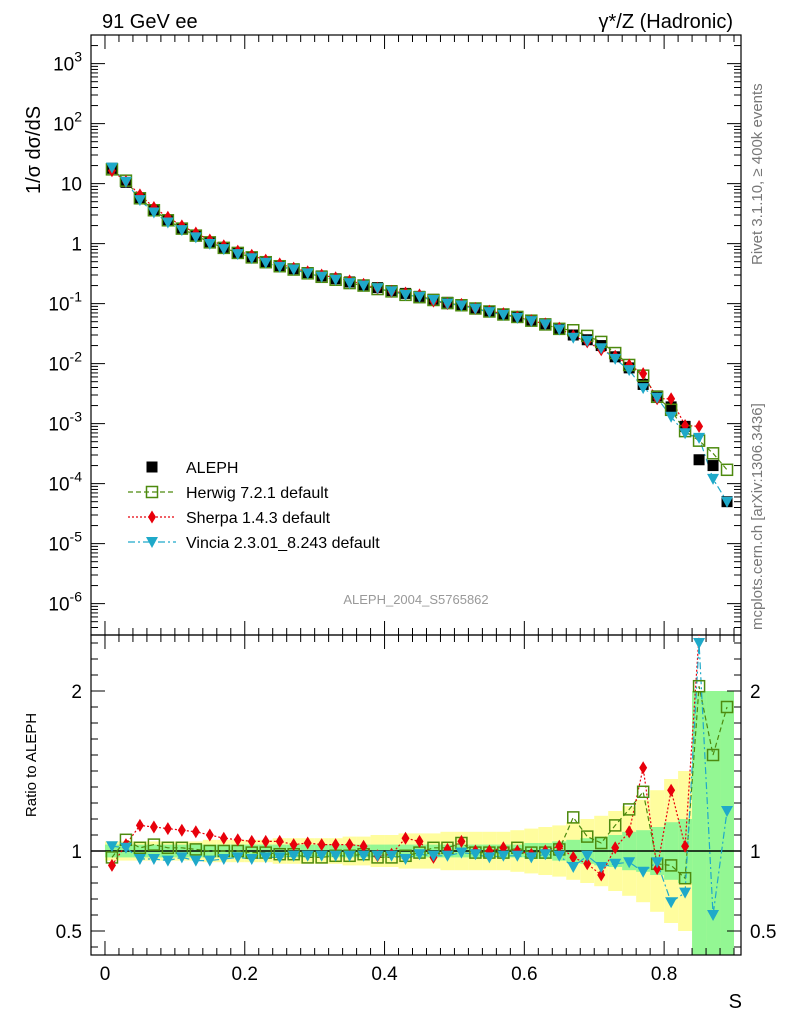 The image size is (786, 1024). What do you see at coordinates (757, 174) in the screenshot?
I see `rivet-version-label: Rivet 3.1.10, ≥ 400k events` at bounding box center [757, 174].